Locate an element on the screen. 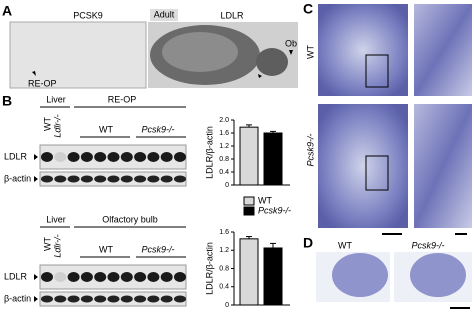 The image size is (474, 315). annotation: RE-OP is located at coordinates (42, 83).